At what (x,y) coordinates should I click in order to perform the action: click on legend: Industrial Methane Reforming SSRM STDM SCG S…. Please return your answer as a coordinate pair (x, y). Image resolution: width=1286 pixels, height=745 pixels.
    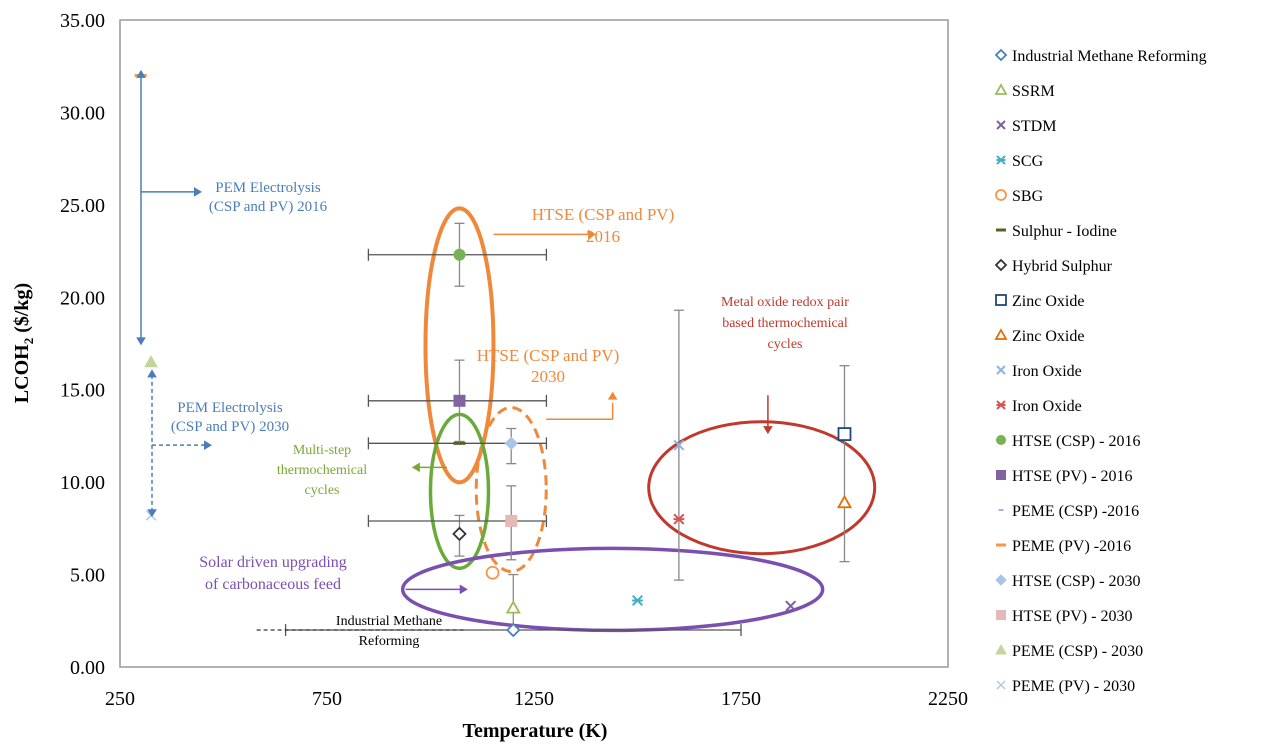
    Looking at the image, I should click on (1100, 371).